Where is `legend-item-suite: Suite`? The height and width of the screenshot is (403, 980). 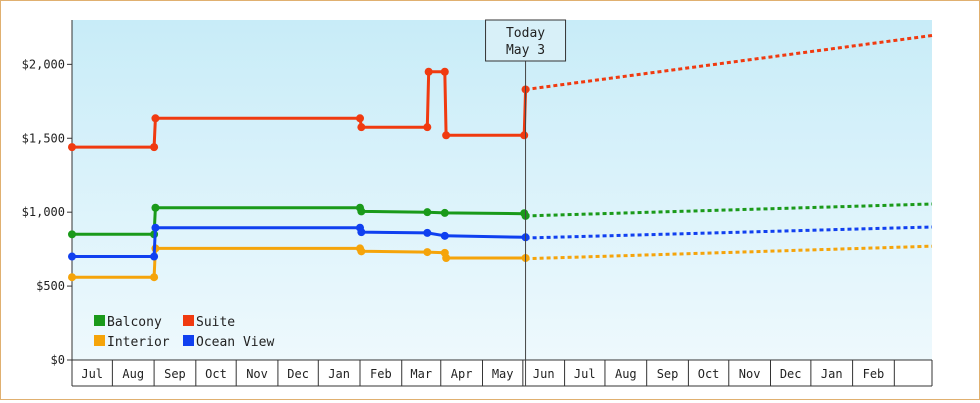 legend-item-suite: Suite is located at coordinates (209, 322).